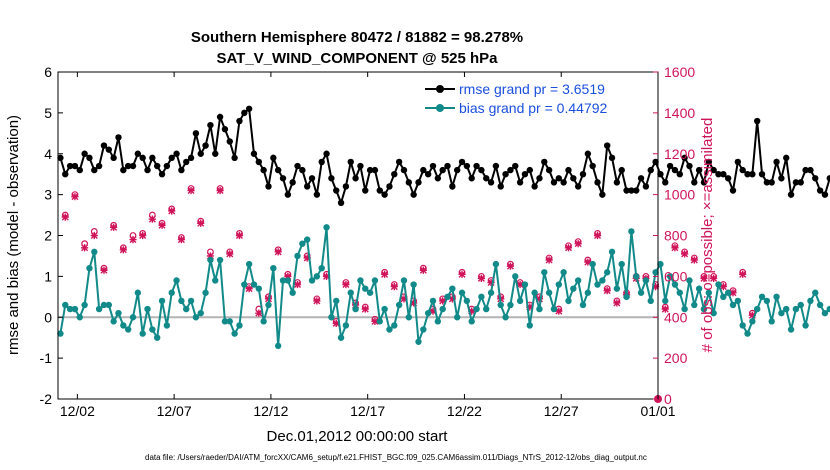 The height and width of the screenshot is (470, 830). I want to click on legend-bias-marker, so click(440, 108).